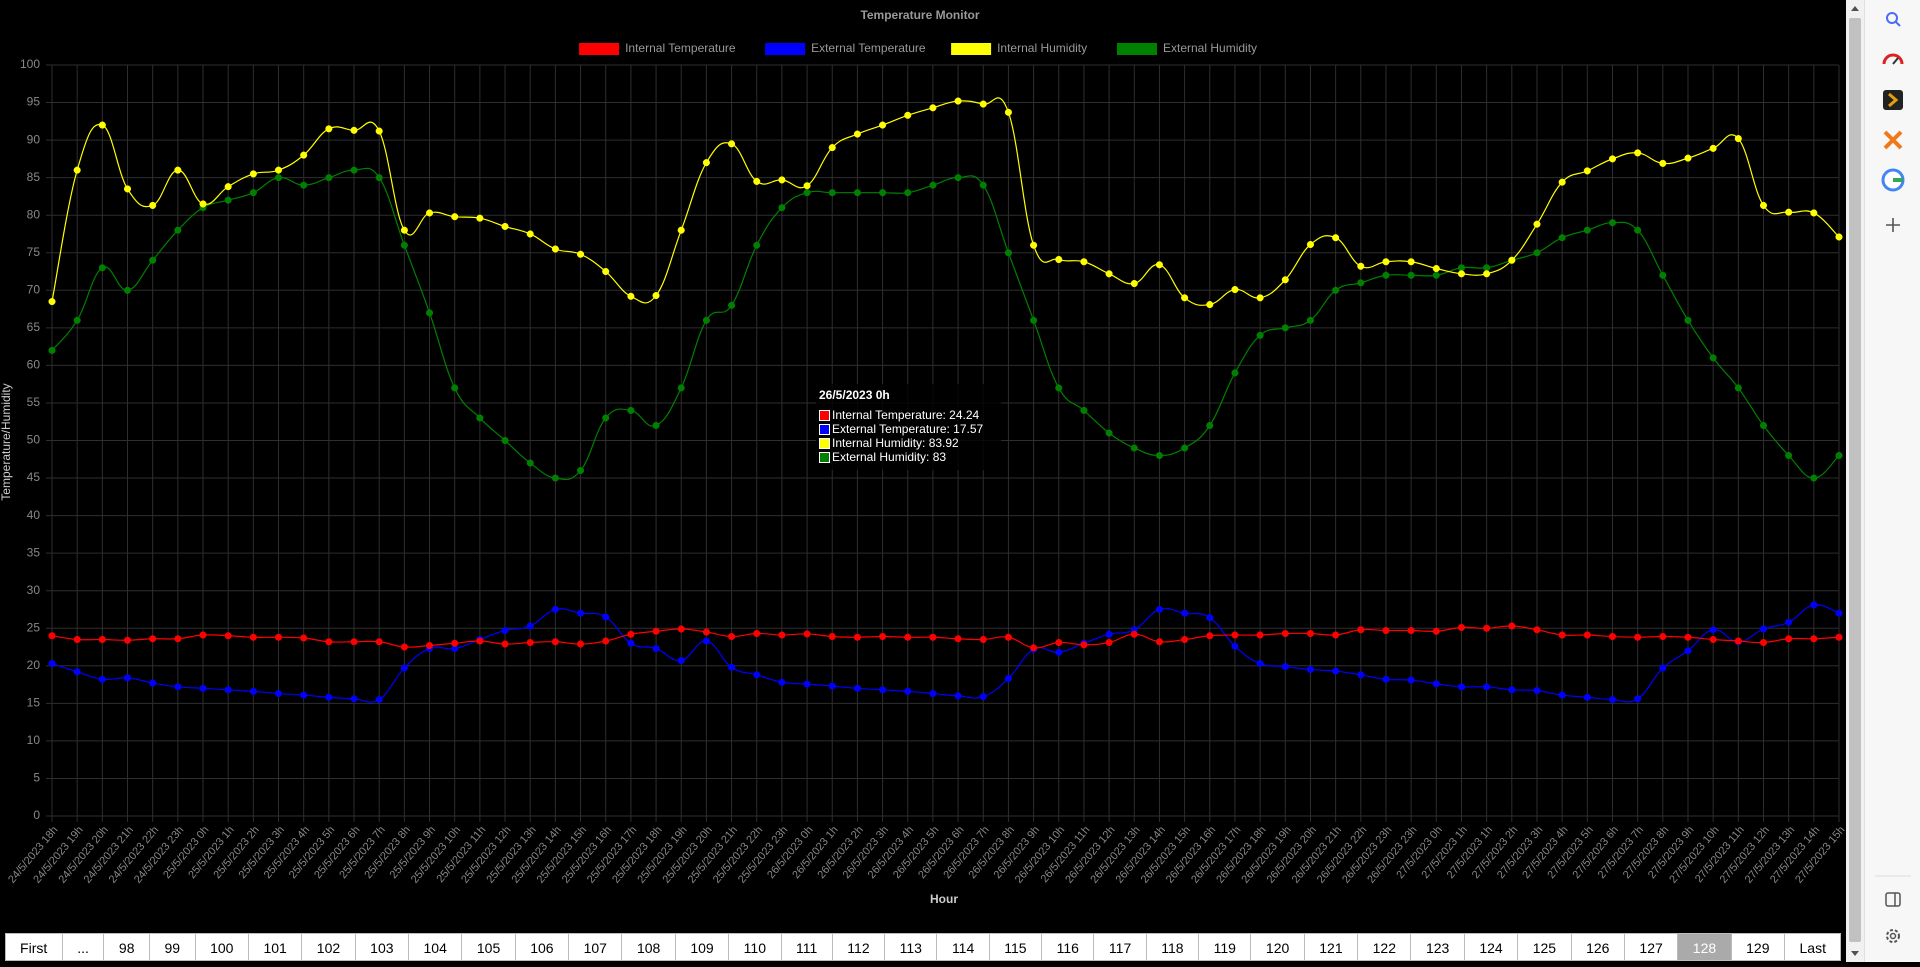 The width and height of the screenshot is (1920, 967). I want to click on y-tick-label: 30, so click(34, 590).